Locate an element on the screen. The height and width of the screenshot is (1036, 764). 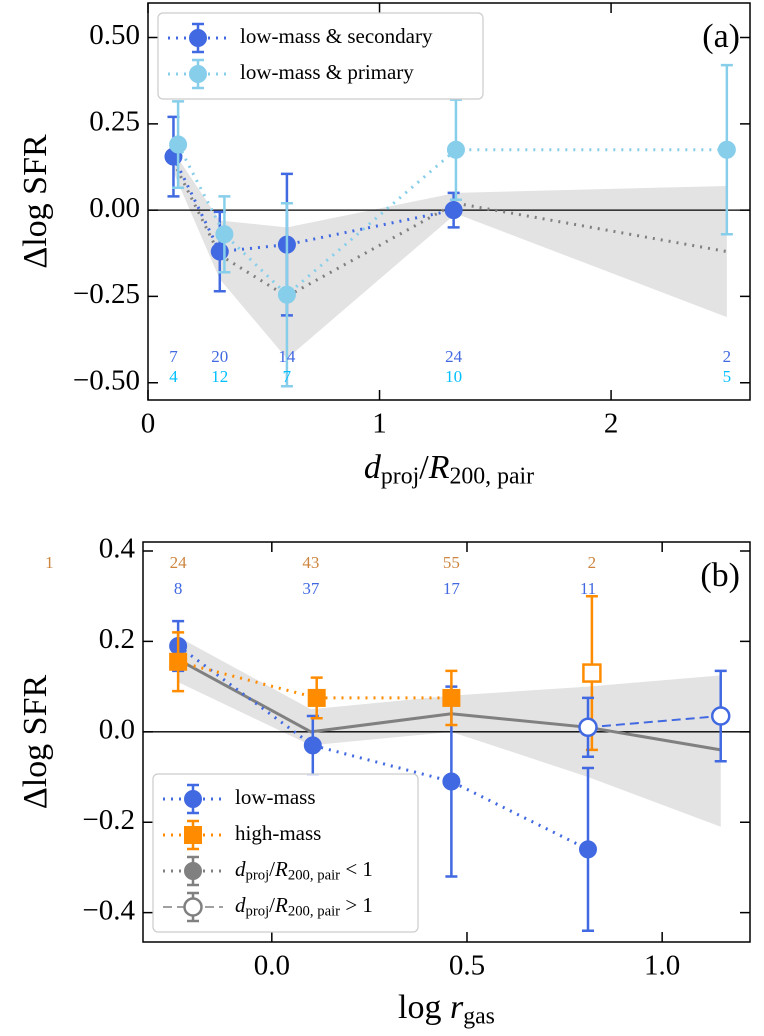
count-label: 12 is located at coordinates (219, 376).